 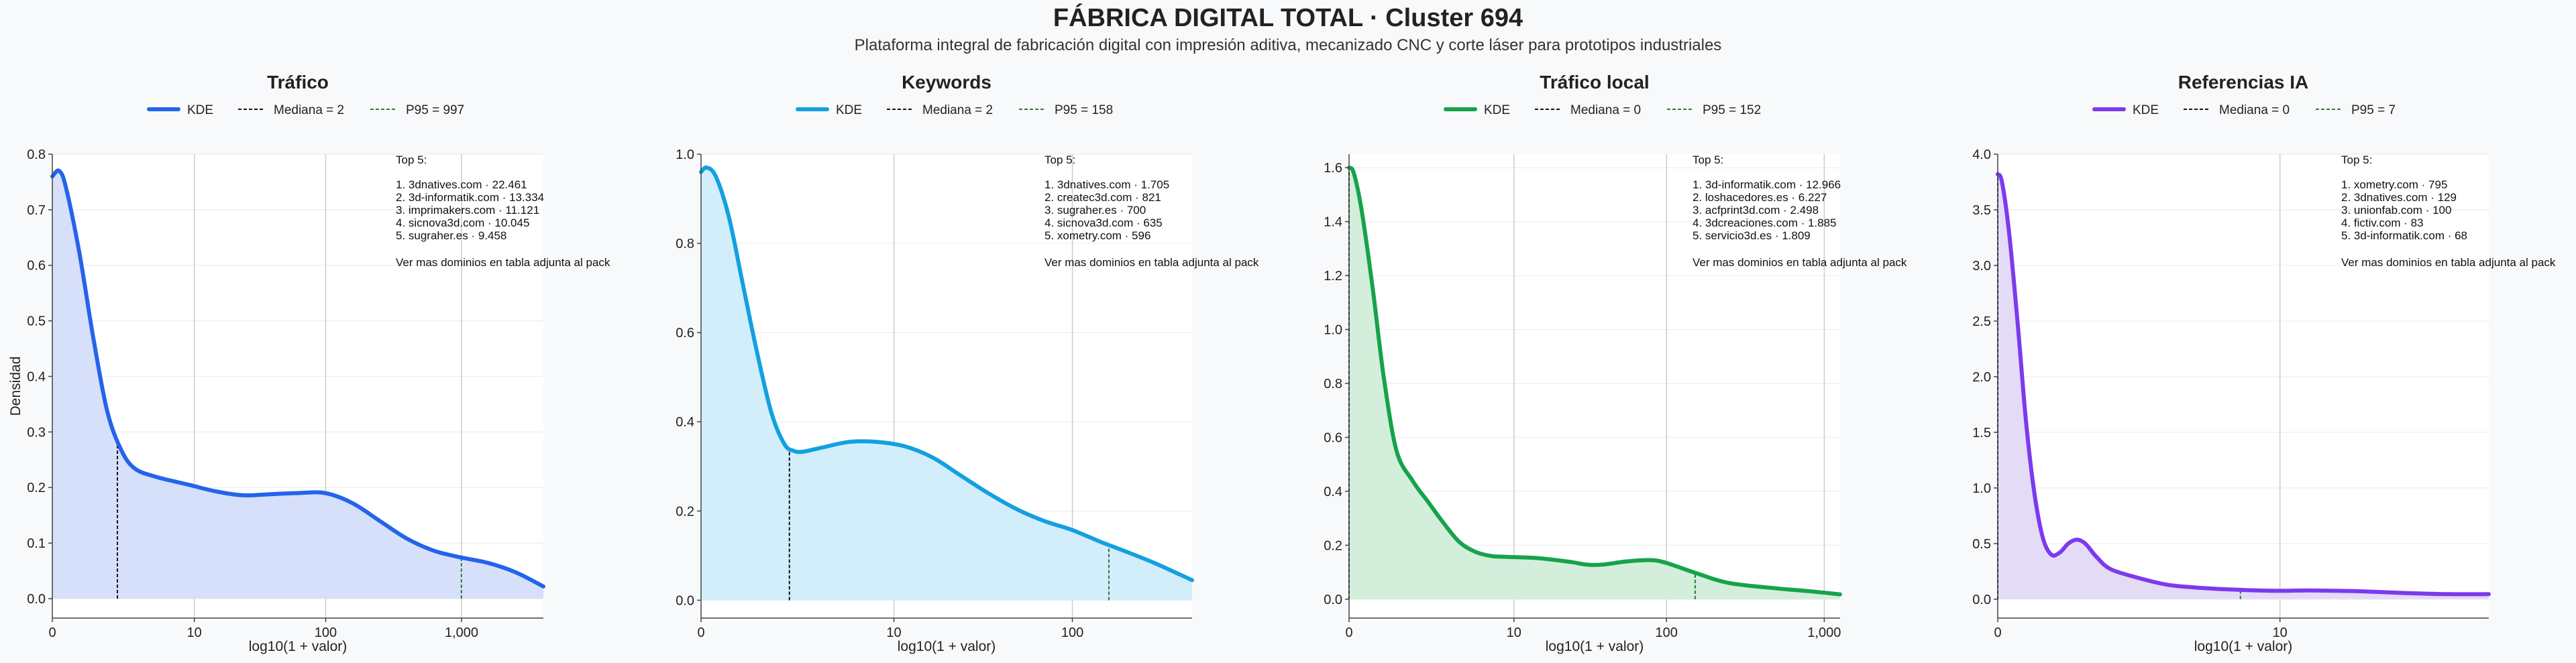 I want to click on top5-line: 4. sicnova3d.com · 10.045, so click(x=462, y=223).